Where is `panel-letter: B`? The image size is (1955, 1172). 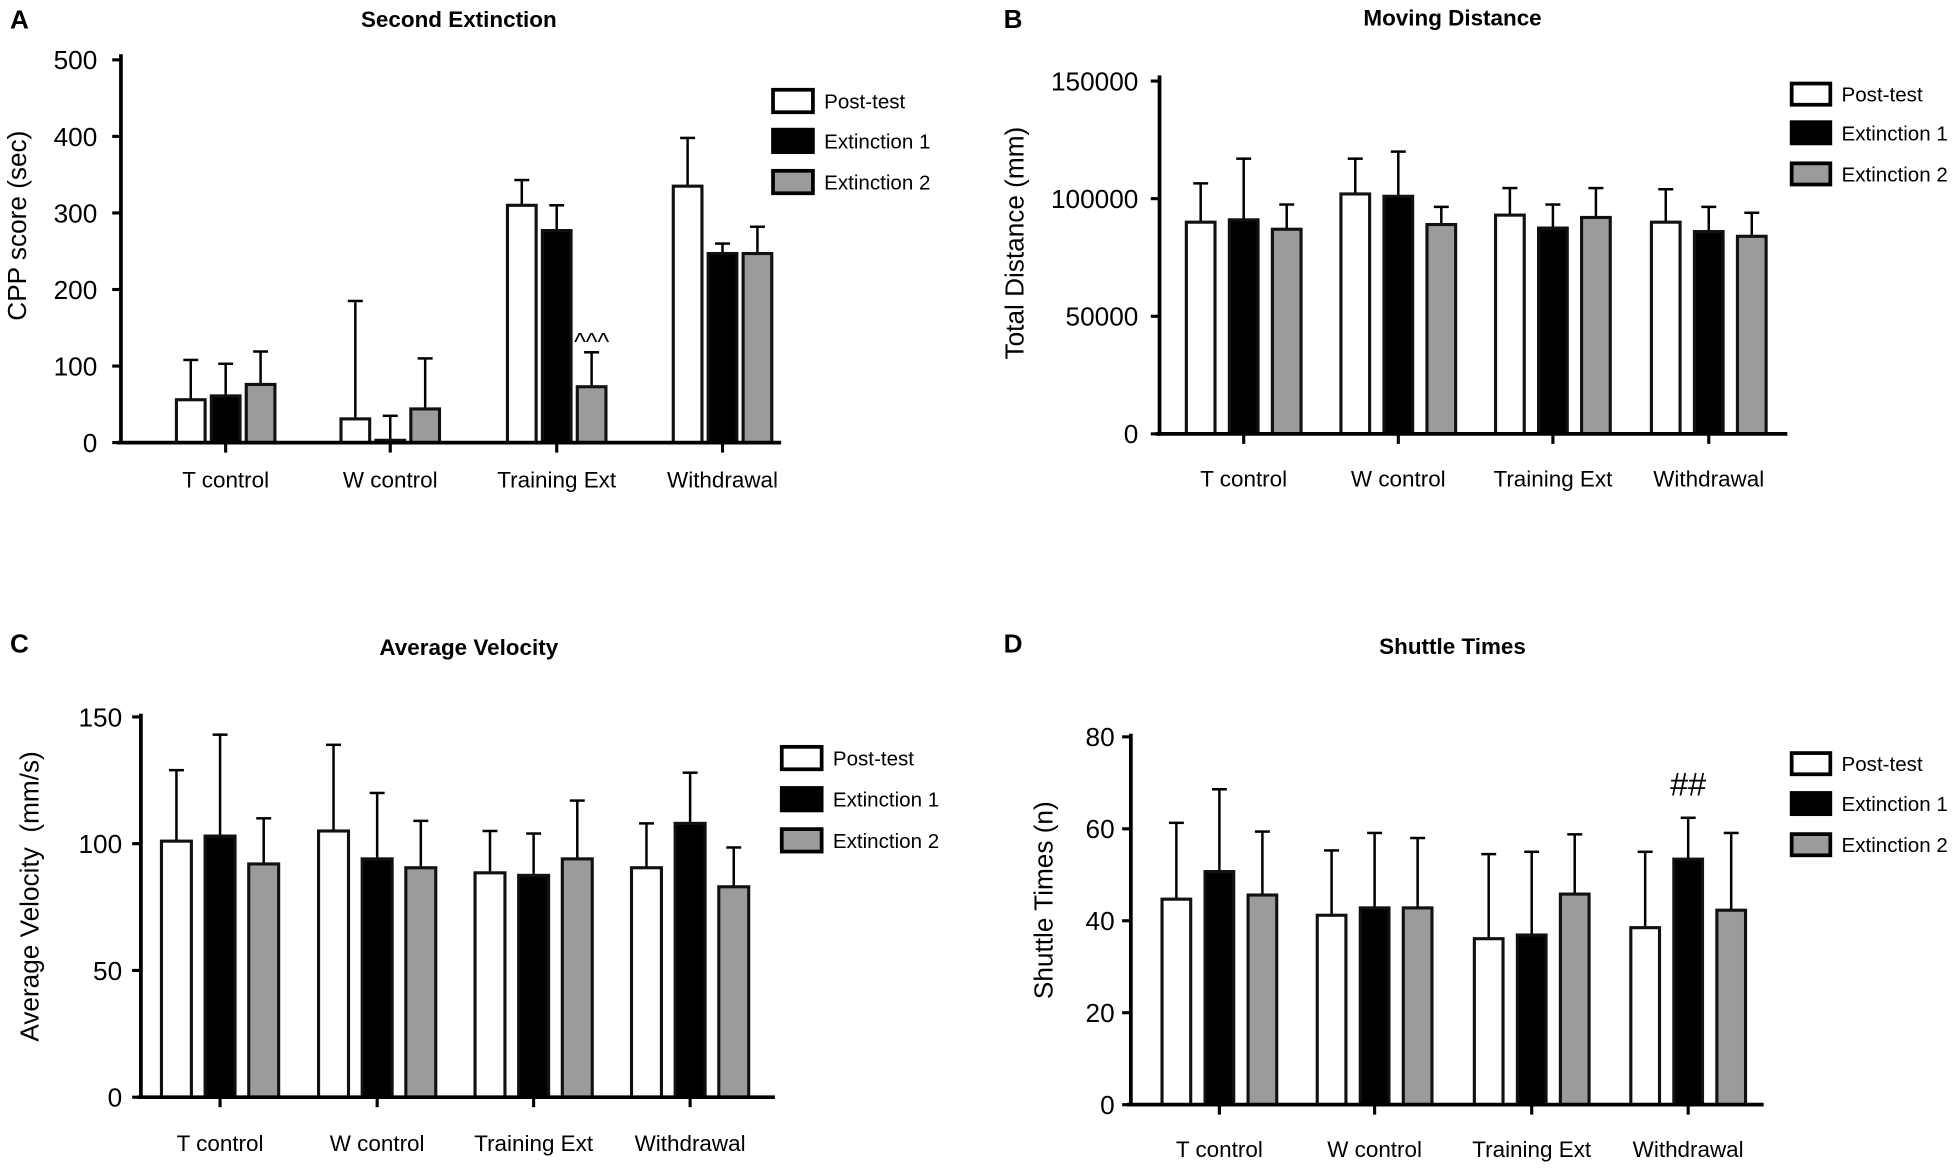
panel-letter: B is located at coordinates (1013, 19).